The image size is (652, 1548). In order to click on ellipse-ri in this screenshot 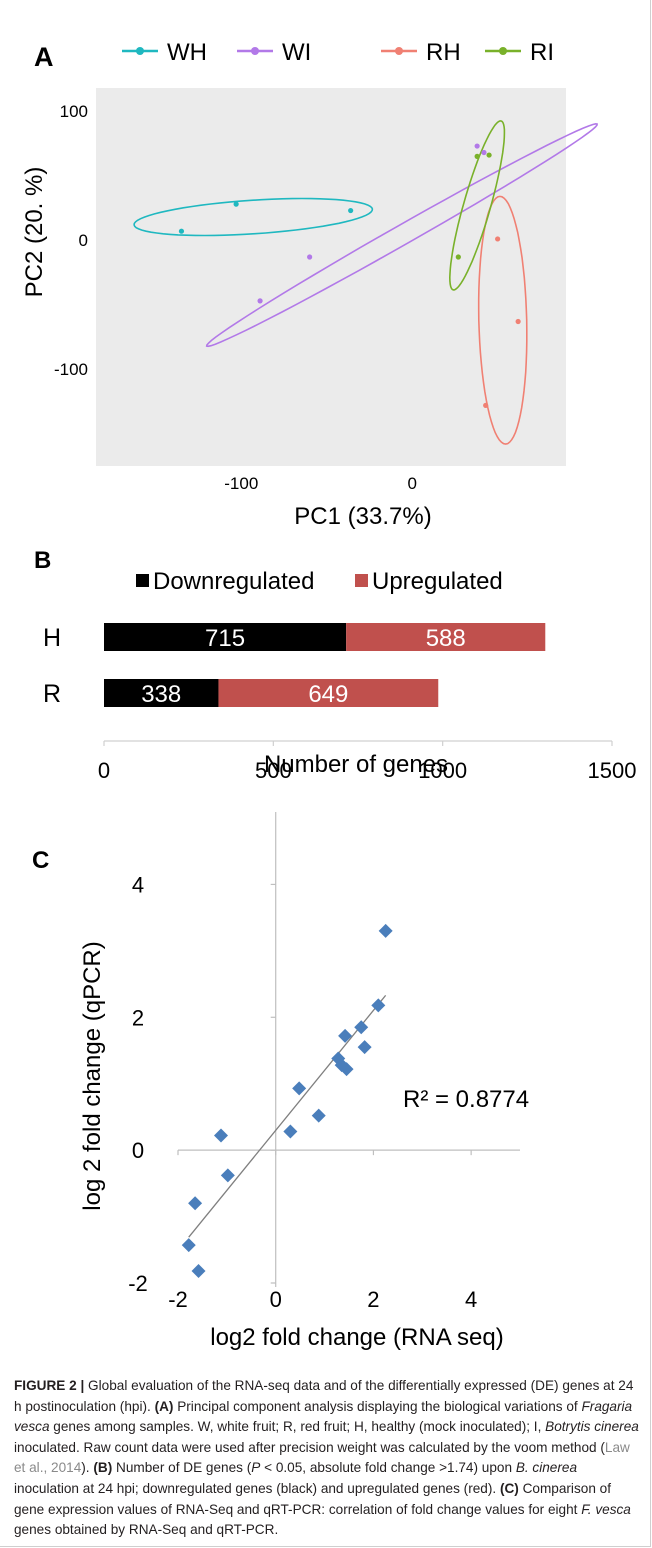, I will do `click(477, 205)`.